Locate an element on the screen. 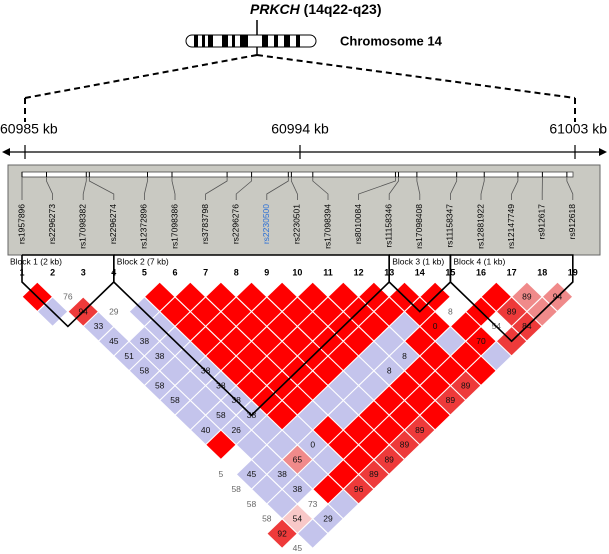  marker-number: 1 is located at coordinates (21, 272).